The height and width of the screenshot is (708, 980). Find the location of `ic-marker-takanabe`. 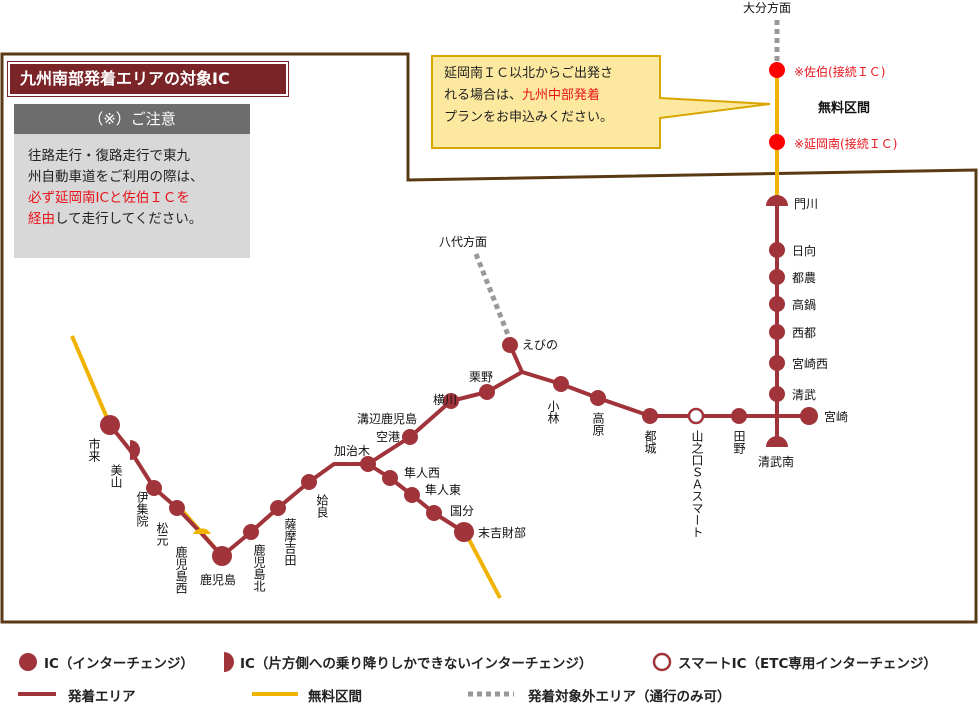

ic-marker-takanabe is located at coordinates (777, 304).